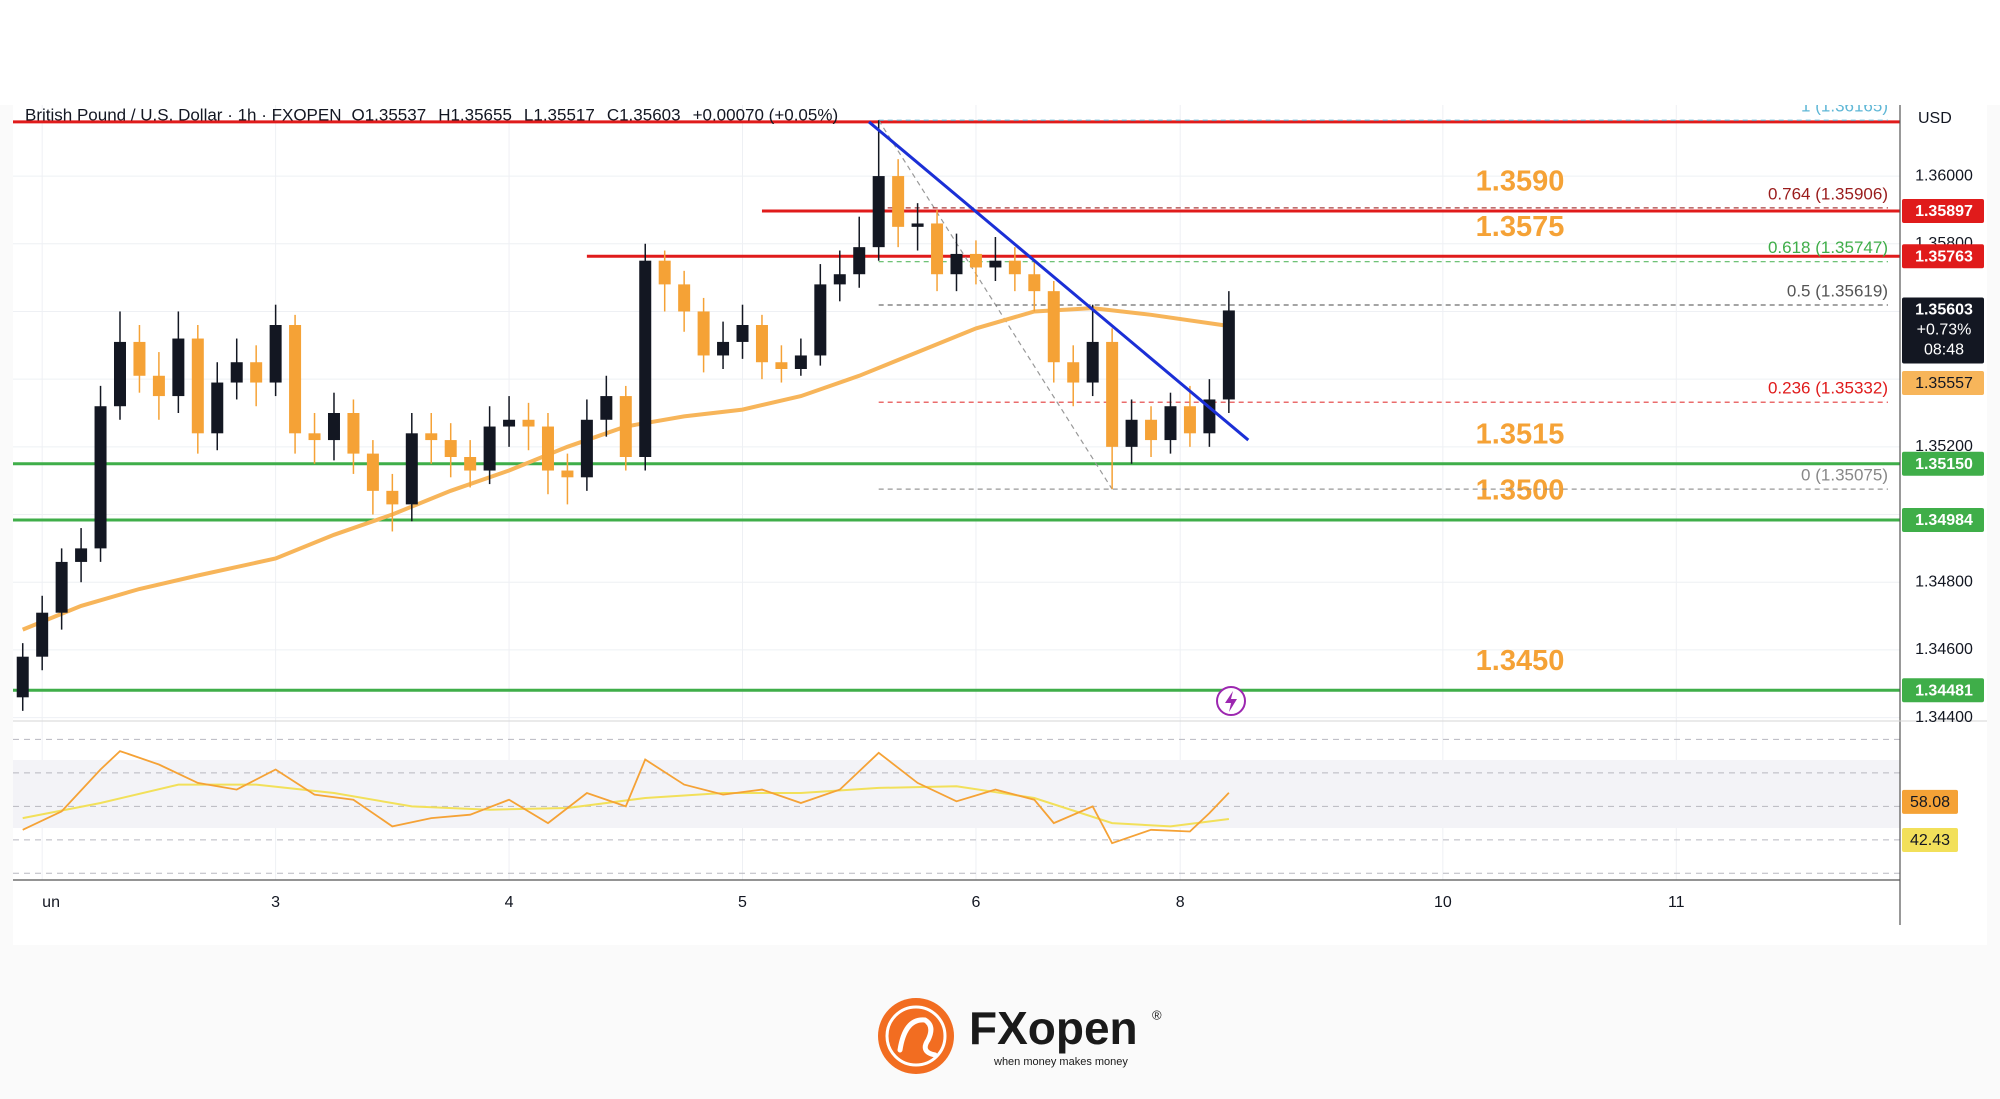  I want to click on ohlc-value: L1.35517, so click(559, 114).